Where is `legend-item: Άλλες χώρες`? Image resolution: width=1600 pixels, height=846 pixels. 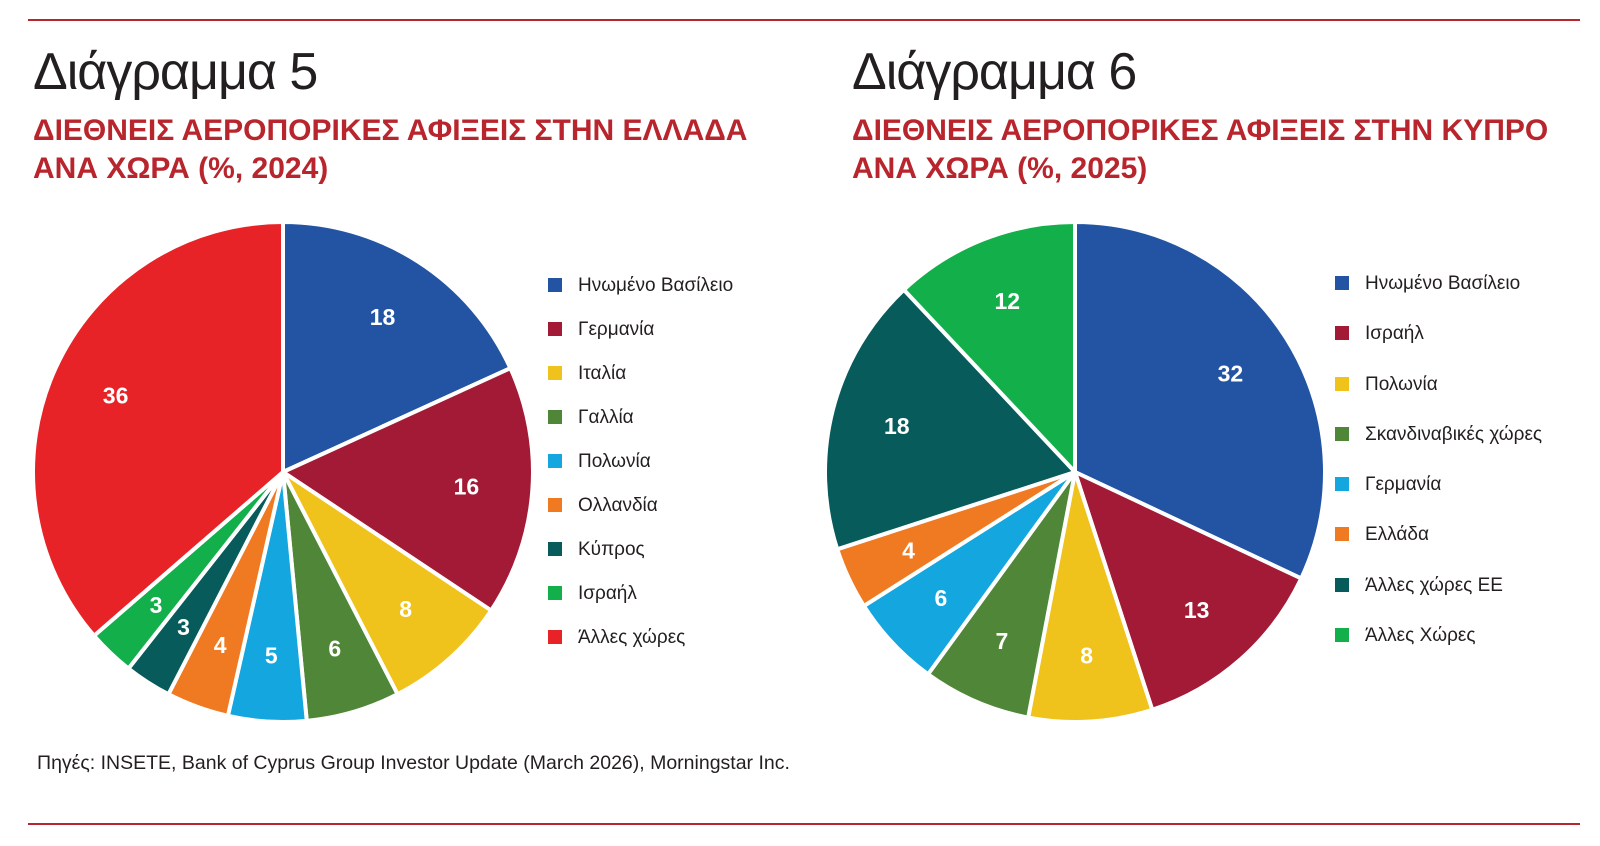
legend-item: Άλλες χώρες is located at coordinates (640, 638).